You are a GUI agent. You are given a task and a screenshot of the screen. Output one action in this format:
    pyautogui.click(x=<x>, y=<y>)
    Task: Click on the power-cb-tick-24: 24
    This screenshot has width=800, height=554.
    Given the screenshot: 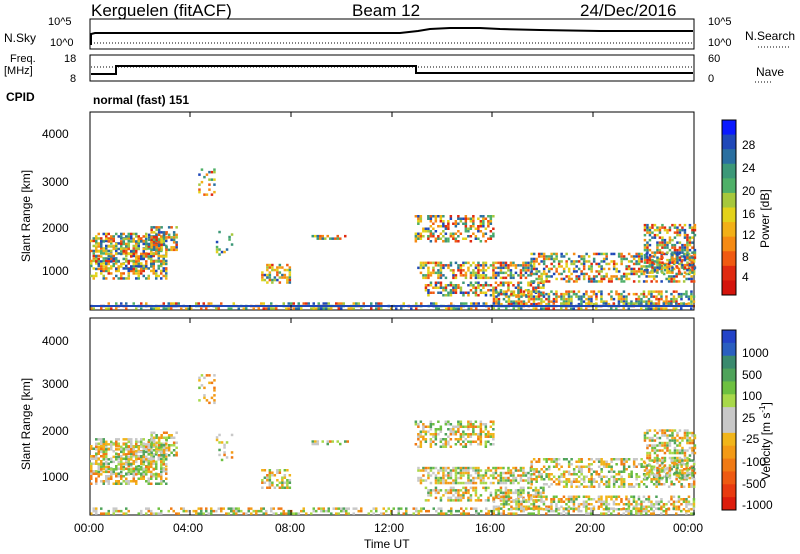 What is the action you would take?
    pyautogui.click(x=749, y=168)
    